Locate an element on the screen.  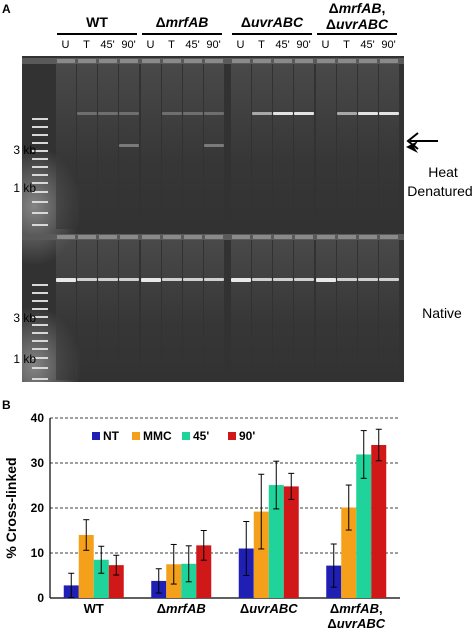
heat-label-line1: Heat is located at coordinates (443, 172).